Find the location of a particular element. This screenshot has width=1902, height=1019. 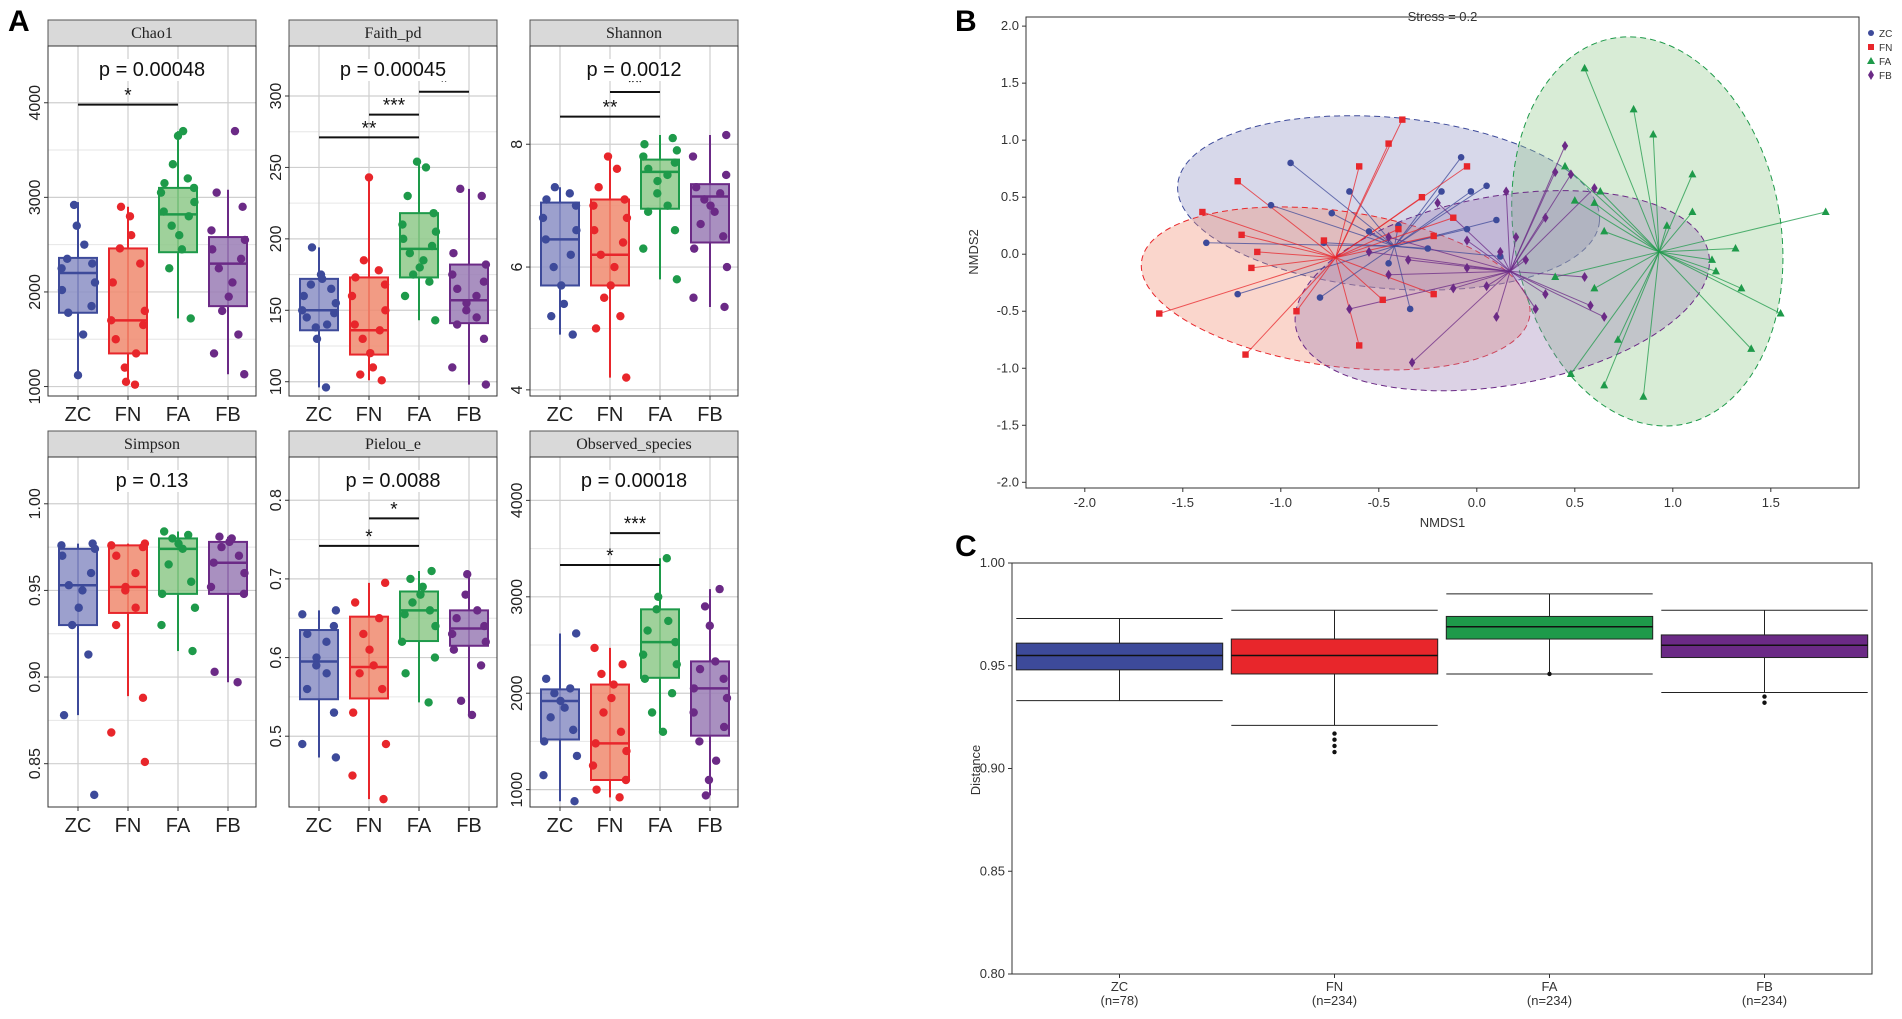

y-axis-label: NMDS2 is located at coordinates (973, 252).